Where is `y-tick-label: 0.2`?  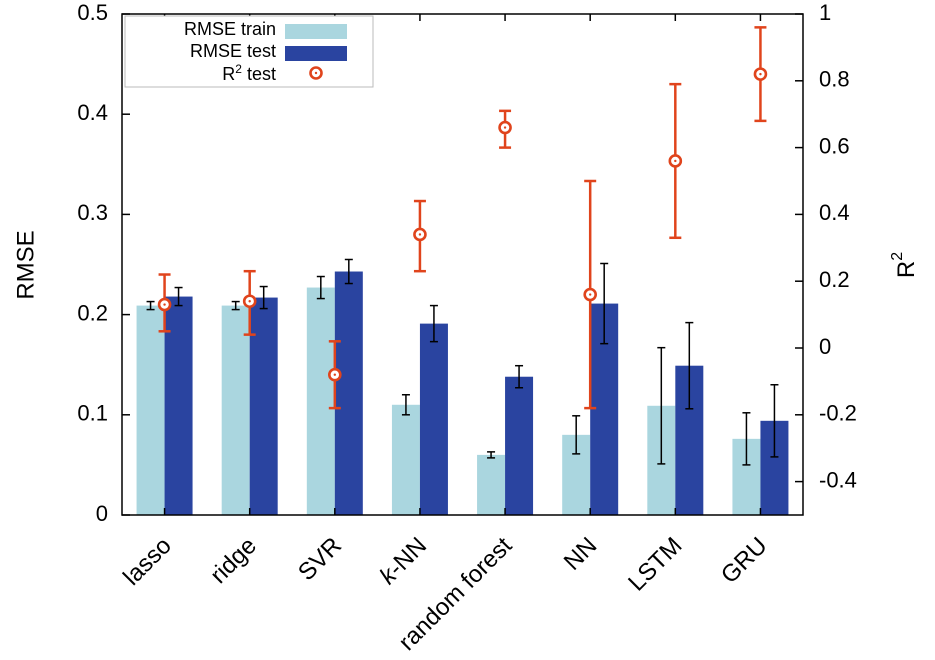 y-tick-label: 0.2 is located at coordinates (92, 312).